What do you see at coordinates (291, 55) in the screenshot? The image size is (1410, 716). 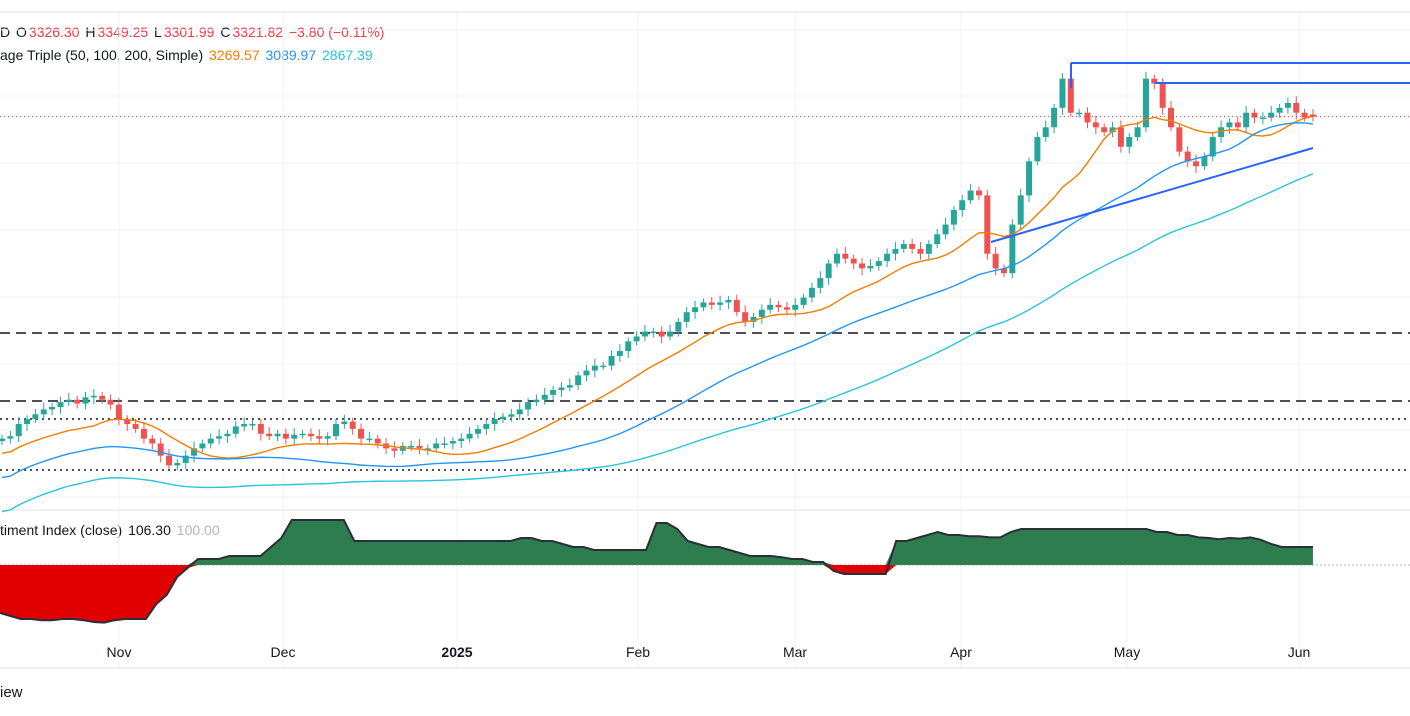 I see `ma100-value: 3089.97` at bounding box center [291, 55].